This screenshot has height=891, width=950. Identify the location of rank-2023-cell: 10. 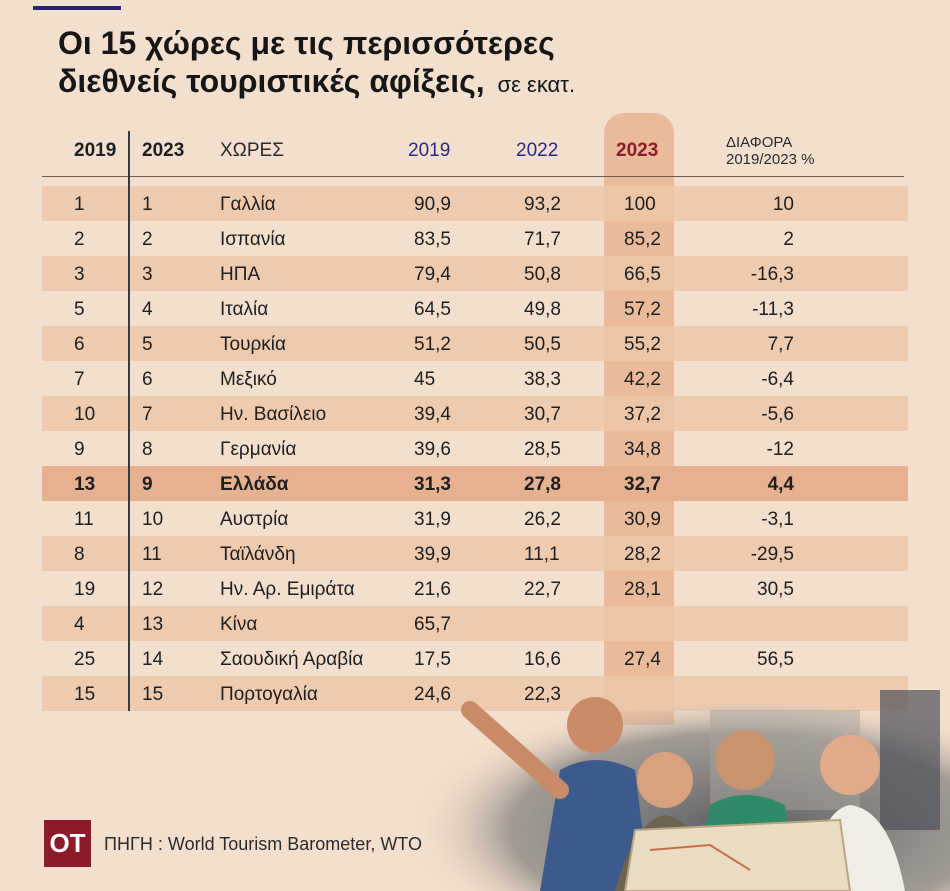
(153, 519).